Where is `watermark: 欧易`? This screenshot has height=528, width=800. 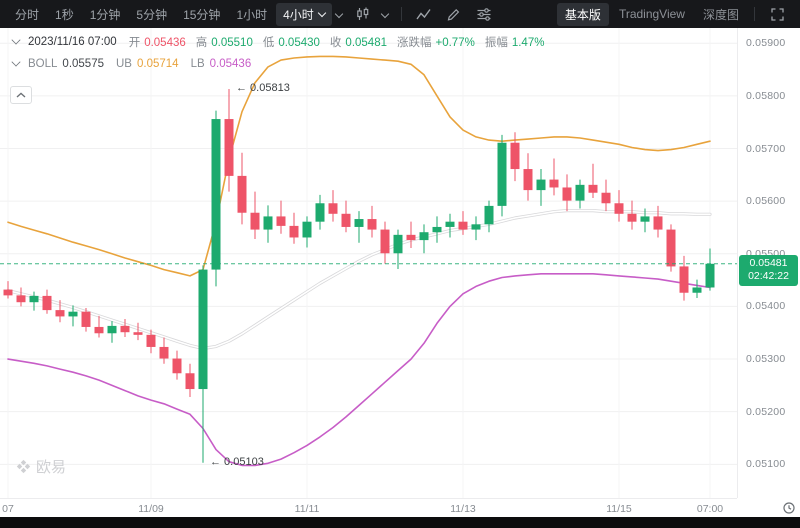
watermark: 欧易 is located at coordinates (41, 466).